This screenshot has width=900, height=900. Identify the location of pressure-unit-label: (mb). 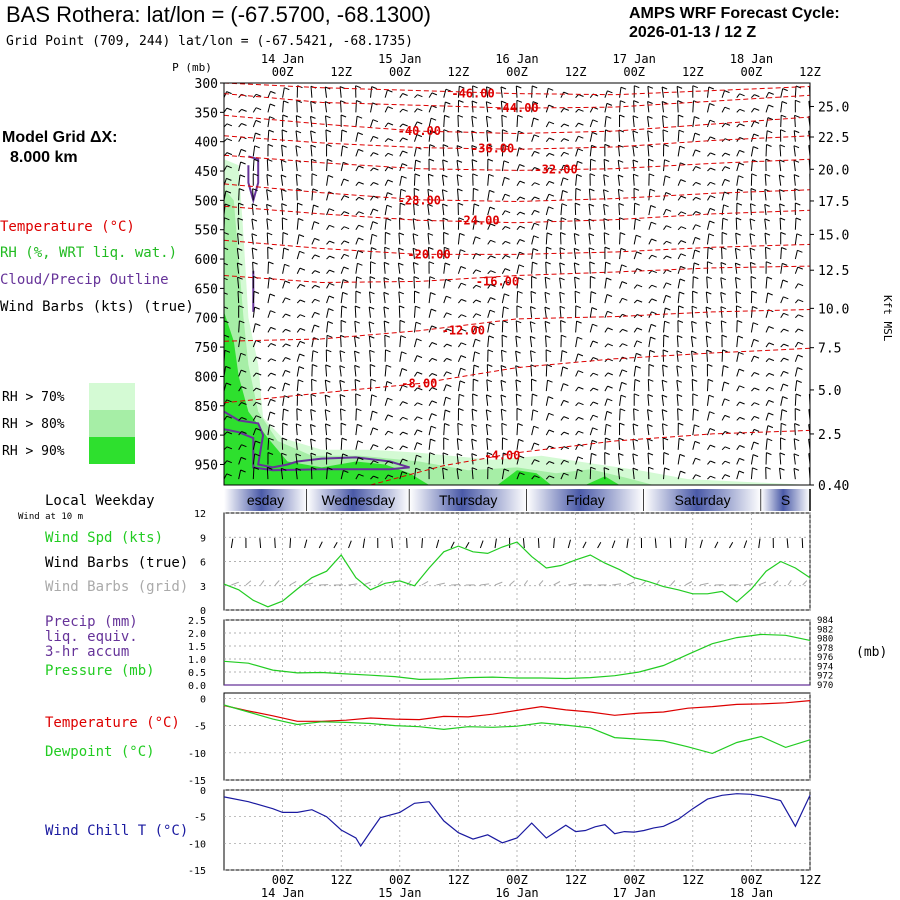
(871, 652).